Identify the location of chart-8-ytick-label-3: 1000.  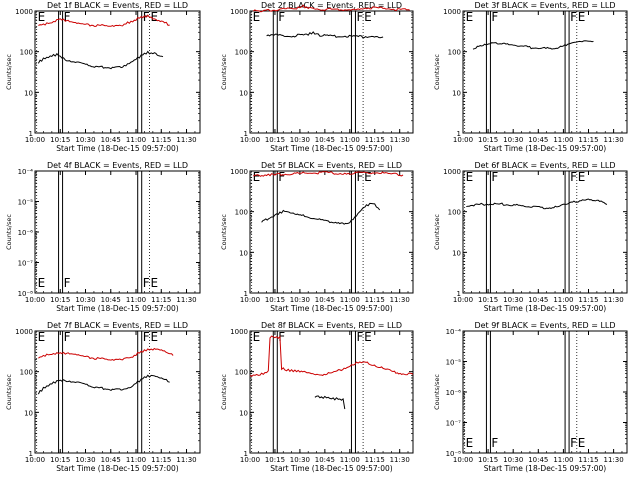
(239, 332).